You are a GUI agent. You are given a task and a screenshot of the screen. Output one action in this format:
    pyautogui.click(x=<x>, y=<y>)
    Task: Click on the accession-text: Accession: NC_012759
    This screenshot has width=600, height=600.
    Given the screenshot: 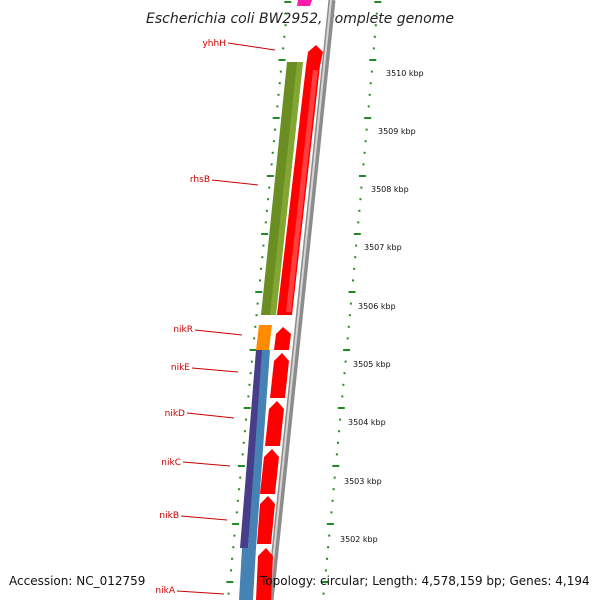 What is the action you would take?
    pyautogui.click(x=77, y=581)
    